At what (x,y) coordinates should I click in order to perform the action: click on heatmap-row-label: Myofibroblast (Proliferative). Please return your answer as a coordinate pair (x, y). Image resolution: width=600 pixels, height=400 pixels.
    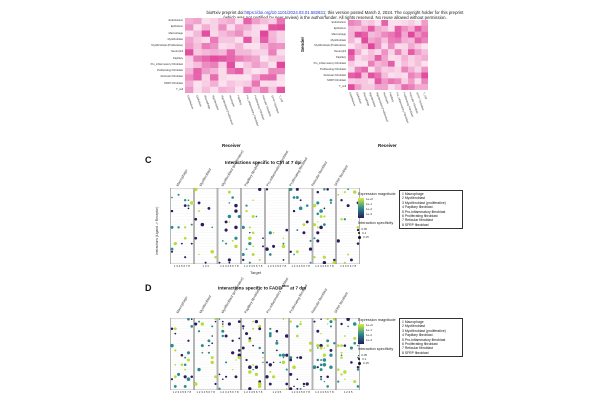
    Looking at the image, I should click on (167, 45).